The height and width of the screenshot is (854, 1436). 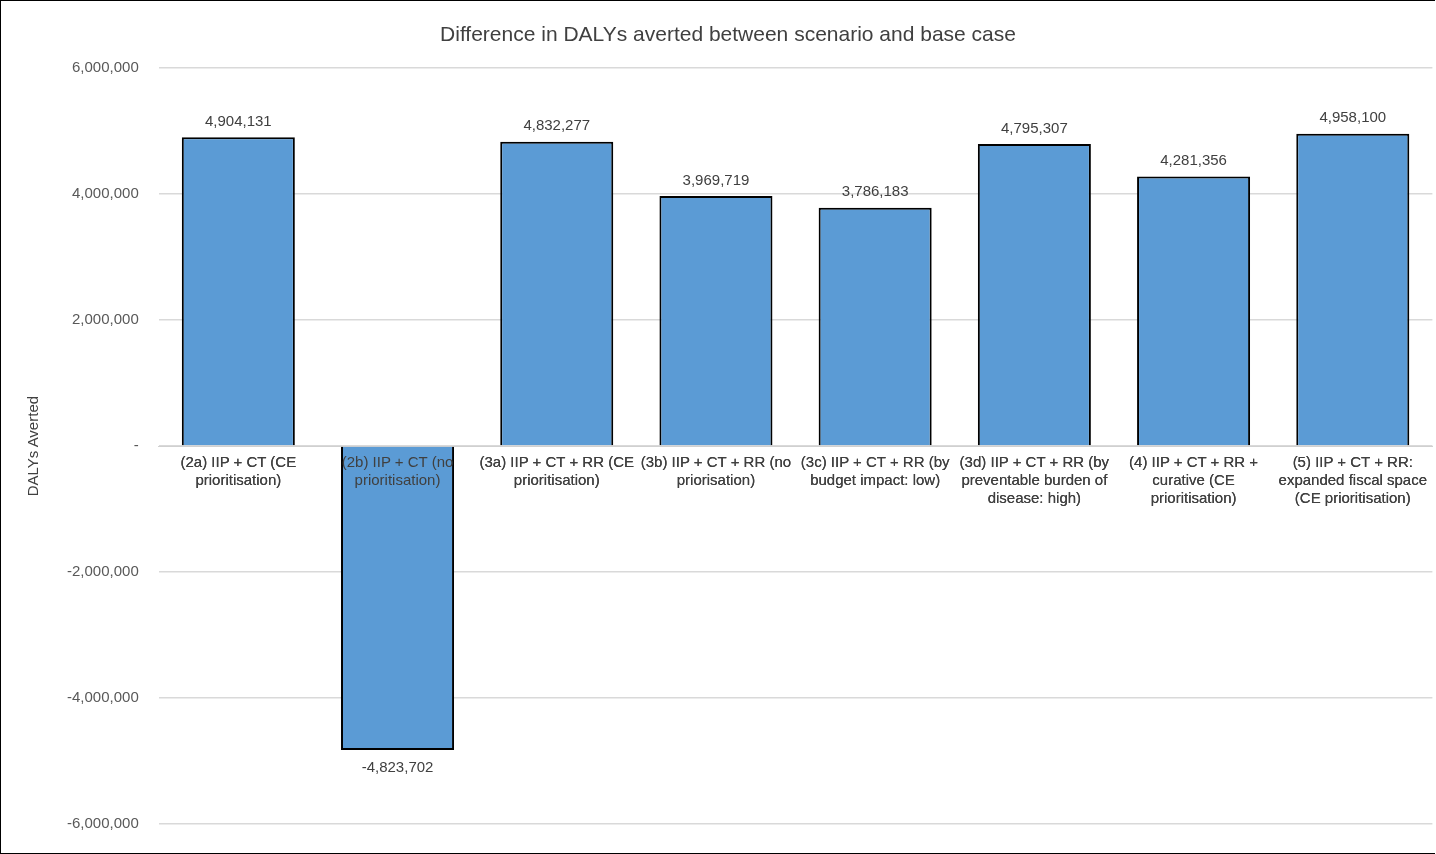 I want to click on y-axis-title: DALYs Averted, so click(x=33, y=446).